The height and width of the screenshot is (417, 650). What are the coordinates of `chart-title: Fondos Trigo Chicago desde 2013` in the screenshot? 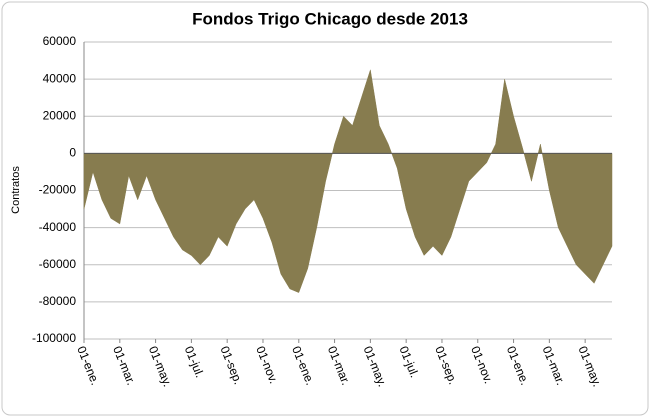 It's located at (330, 18).